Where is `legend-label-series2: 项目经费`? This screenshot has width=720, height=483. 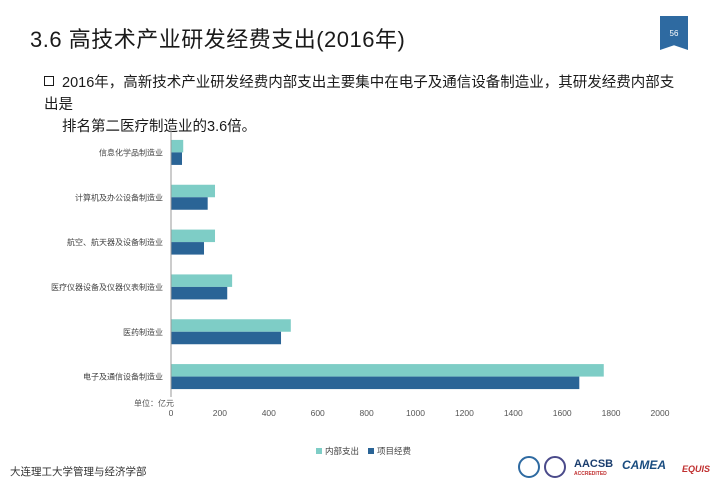 legend-label-series2: 项目经费 is located at coordinates (394, 451).